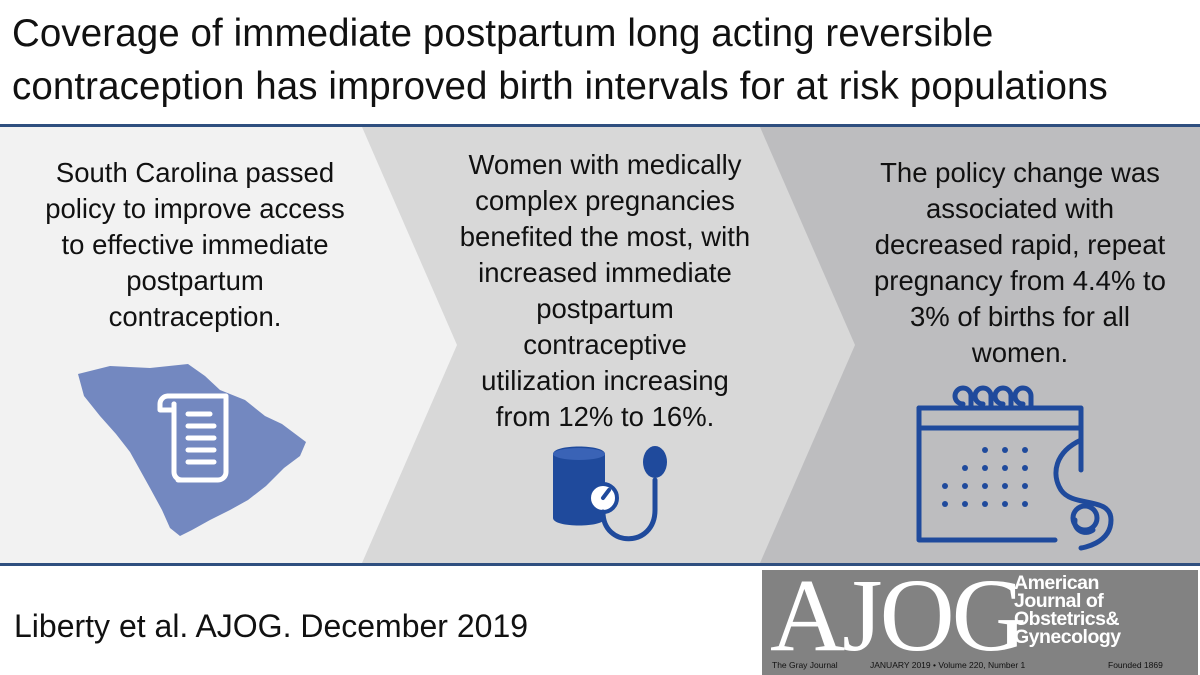  Describe the element at coordinates (610, 494) in the screenshot. I see `blood-pressure-cuff-icon` at that location.